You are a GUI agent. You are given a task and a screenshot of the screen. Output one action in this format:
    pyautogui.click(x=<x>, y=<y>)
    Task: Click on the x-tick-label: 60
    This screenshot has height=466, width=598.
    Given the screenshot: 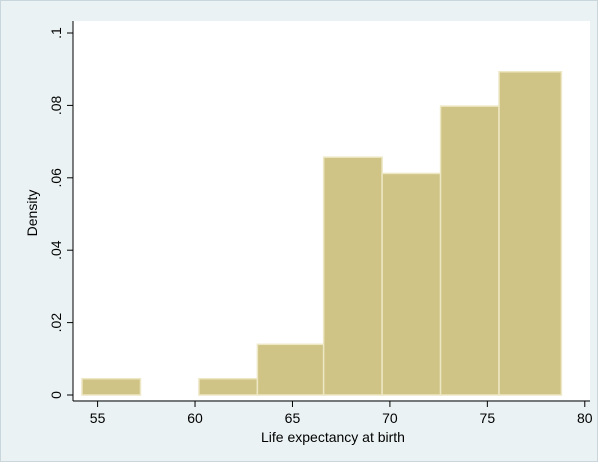 What is the action you would take?
    pyautogui.click(x=195, y=418)
    